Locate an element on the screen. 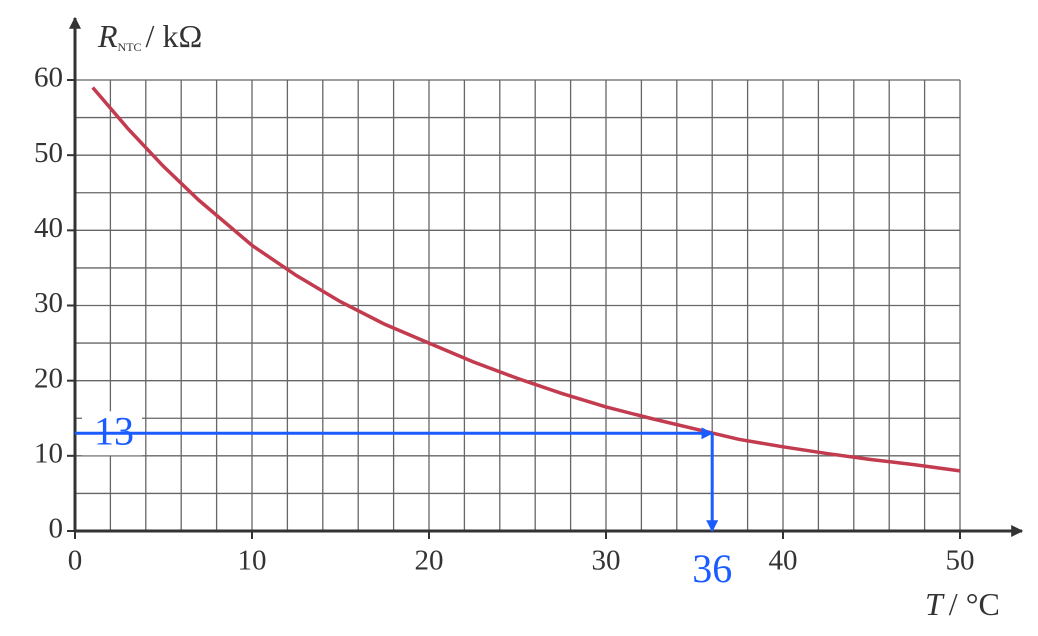 The height and width of the screenshot is (636, 1038). y-tick-label: 30 is located at coordinates (48, 303).